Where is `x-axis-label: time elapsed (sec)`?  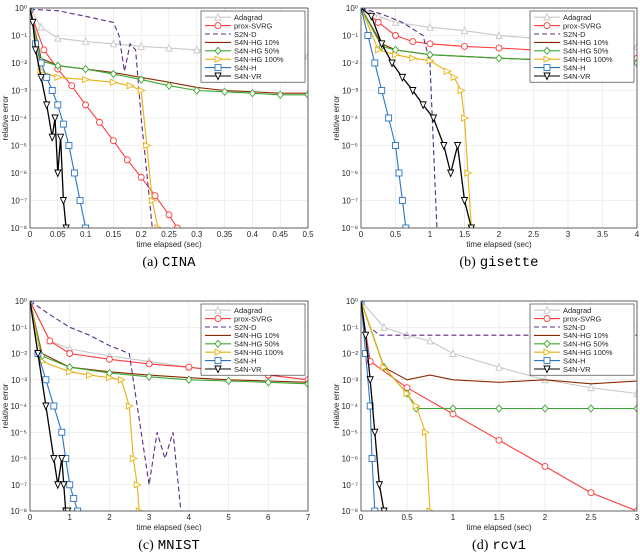 x-axis-label: time elapsed (sec) is located at coordinates (499, 527).